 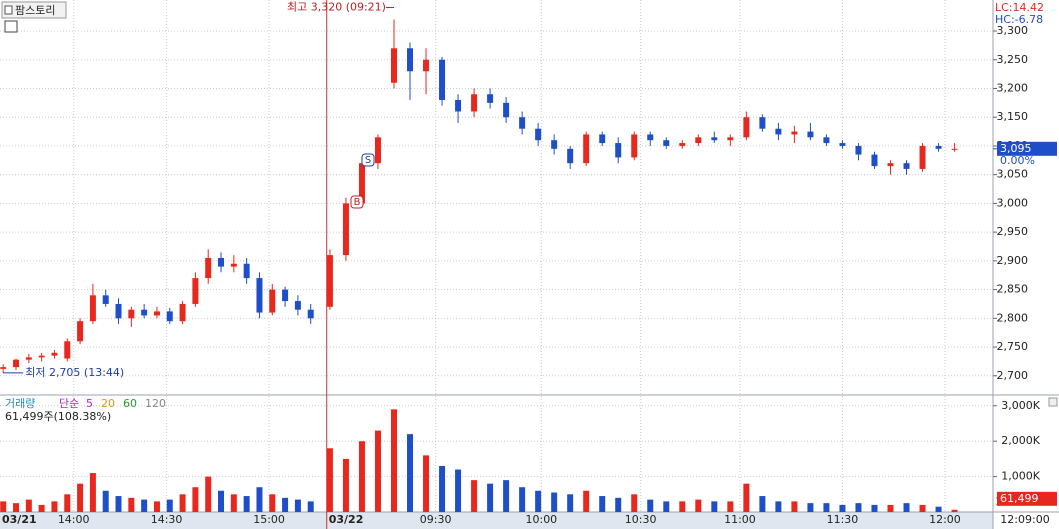 What do you see at coordinates (130, 403) in the screenshot?
I see `ma-legend: 60` at bounding box center [130, 403].